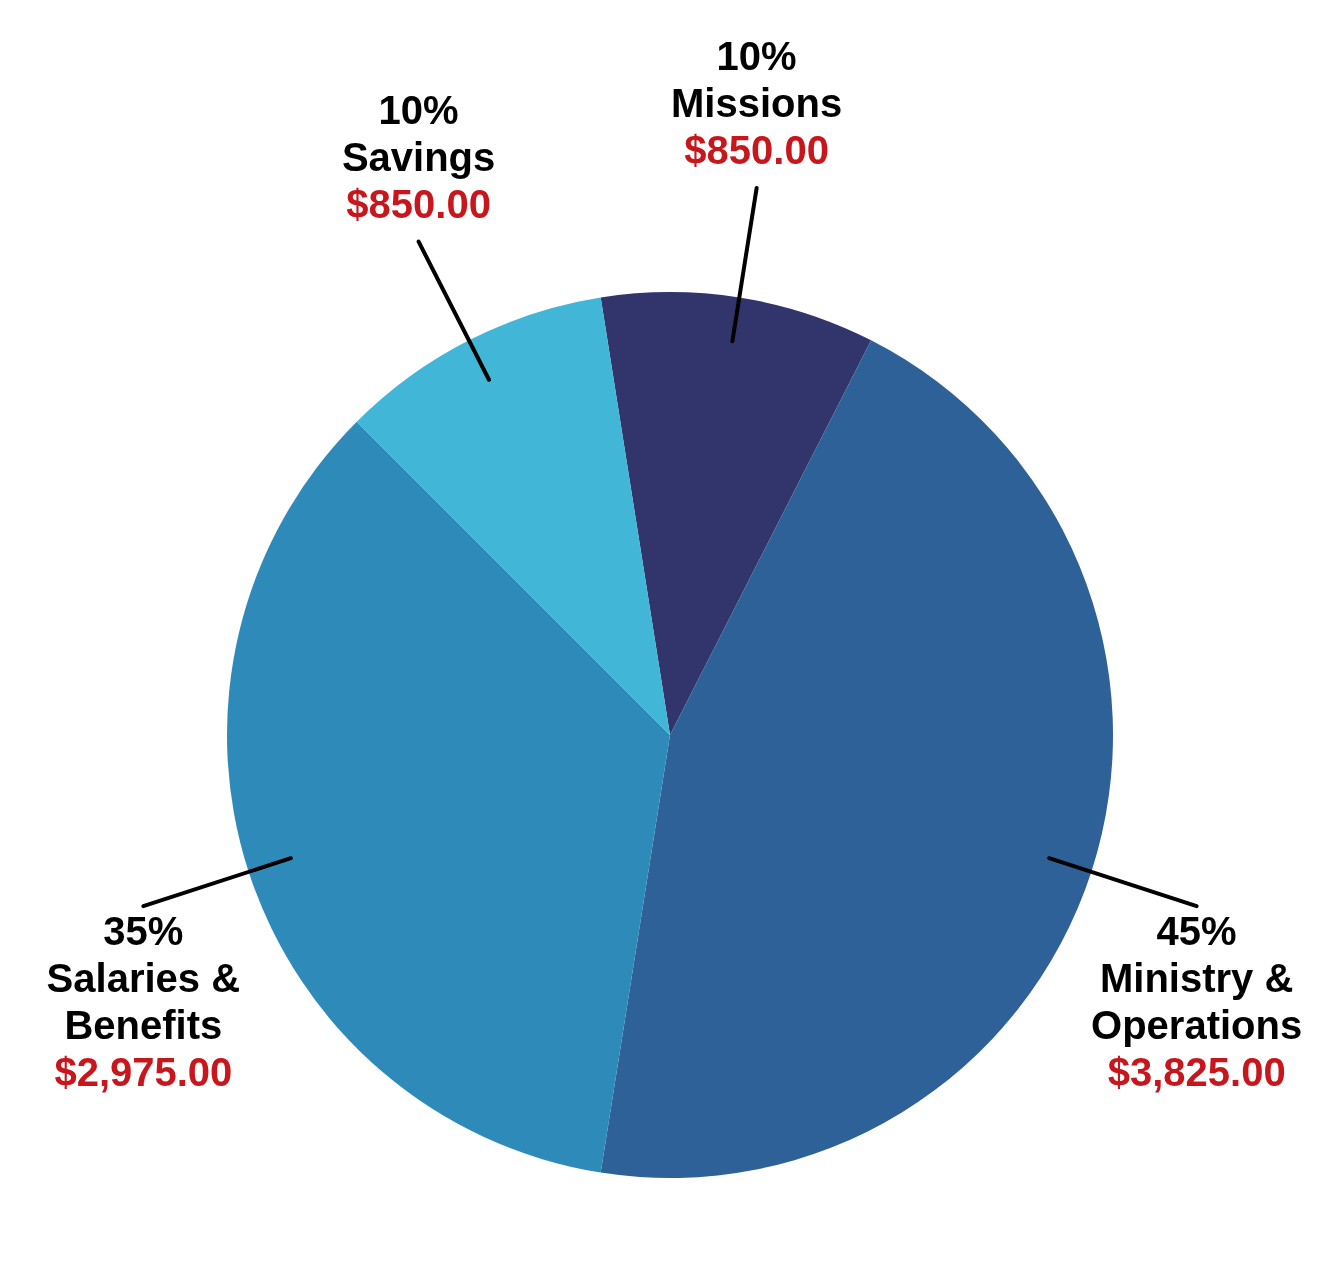 Image resolution: width=1333 pixels, height=1278 pixels. Describe the element at coordinates (1196, 931) in the screenshot. I see `text: 45%` at that location.